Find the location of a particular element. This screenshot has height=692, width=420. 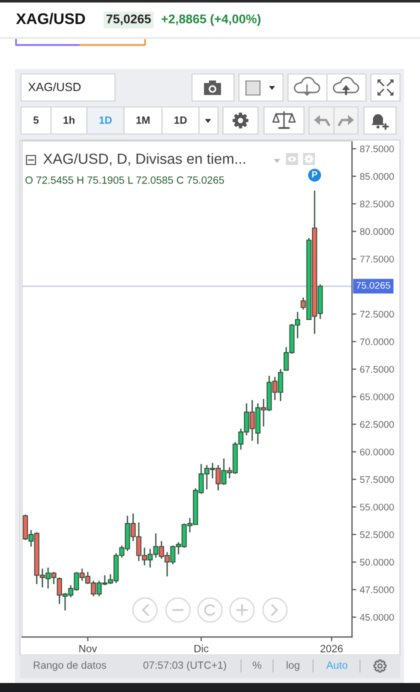

y-tick-label: 70.0000 is located at coordinates (377, 342).